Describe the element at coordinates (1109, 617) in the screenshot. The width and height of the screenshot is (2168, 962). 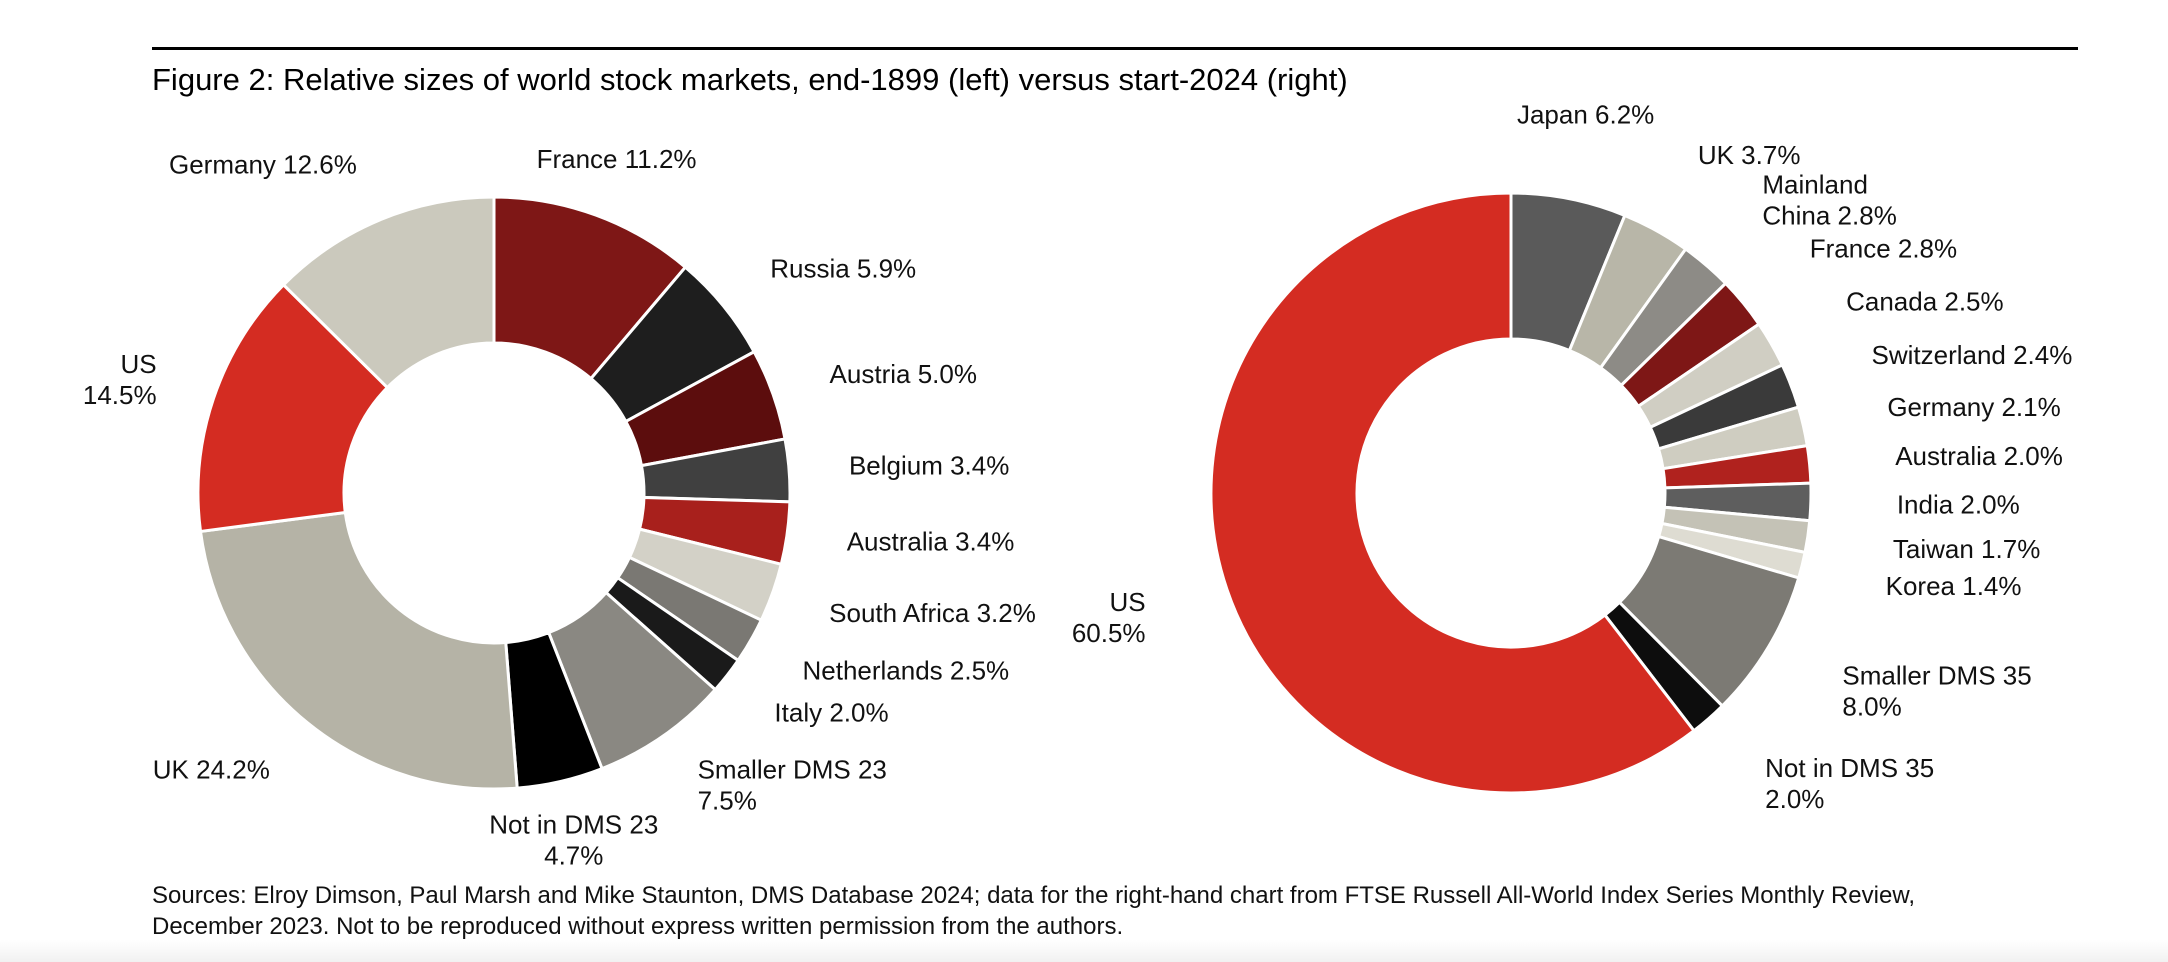
I see `label-us: US 60.5%` at that location.